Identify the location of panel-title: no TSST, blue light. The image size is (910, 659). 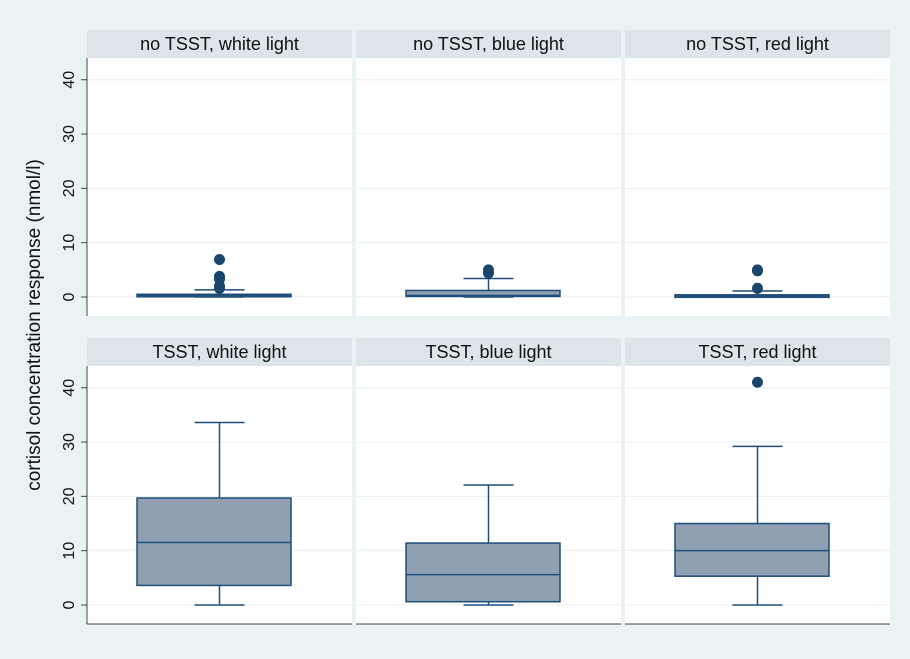
(488, 44).